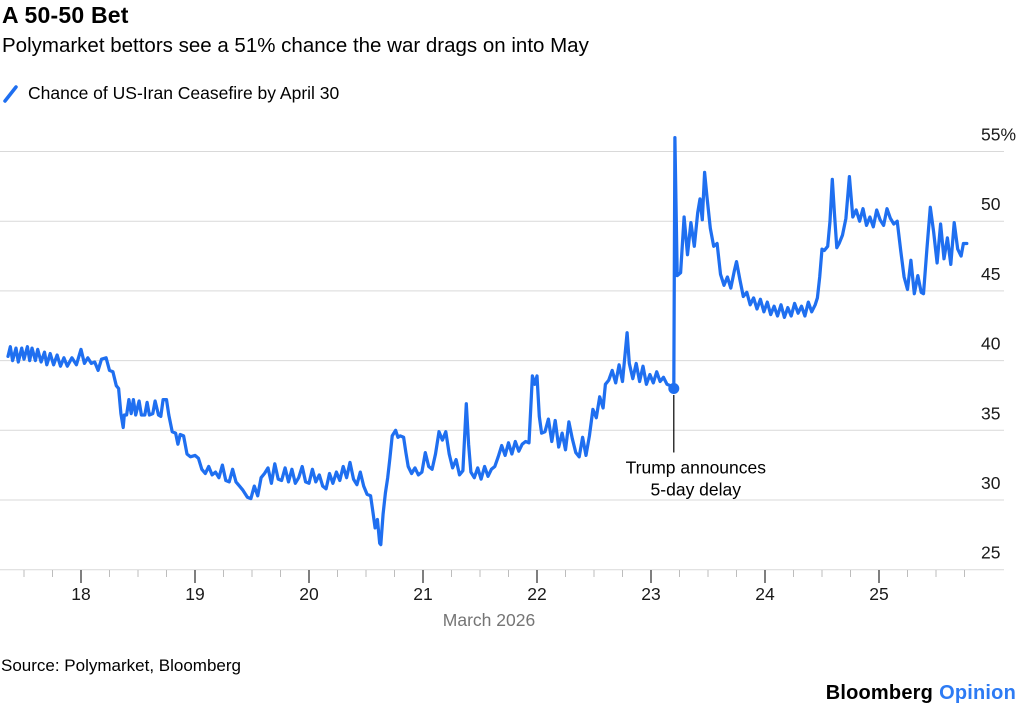  What do you see at coordinates (494, 576) in the screenshot?
I see `x-axis-ticks` at bounding box center [494, 576].